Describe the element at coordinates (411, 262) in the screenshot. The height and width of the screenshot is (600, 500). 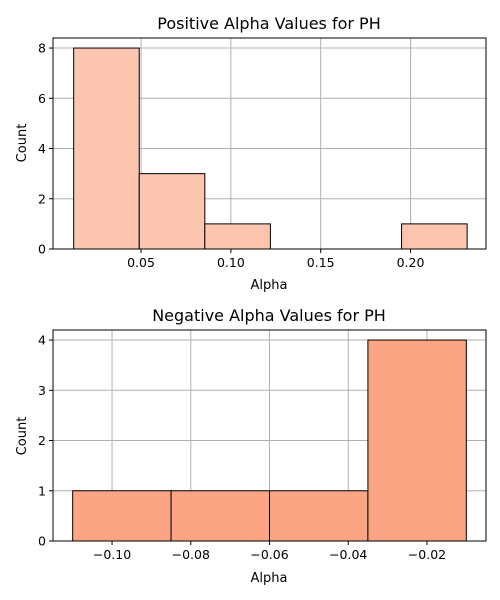
I see `x-tick-label: 0.20` at that location.